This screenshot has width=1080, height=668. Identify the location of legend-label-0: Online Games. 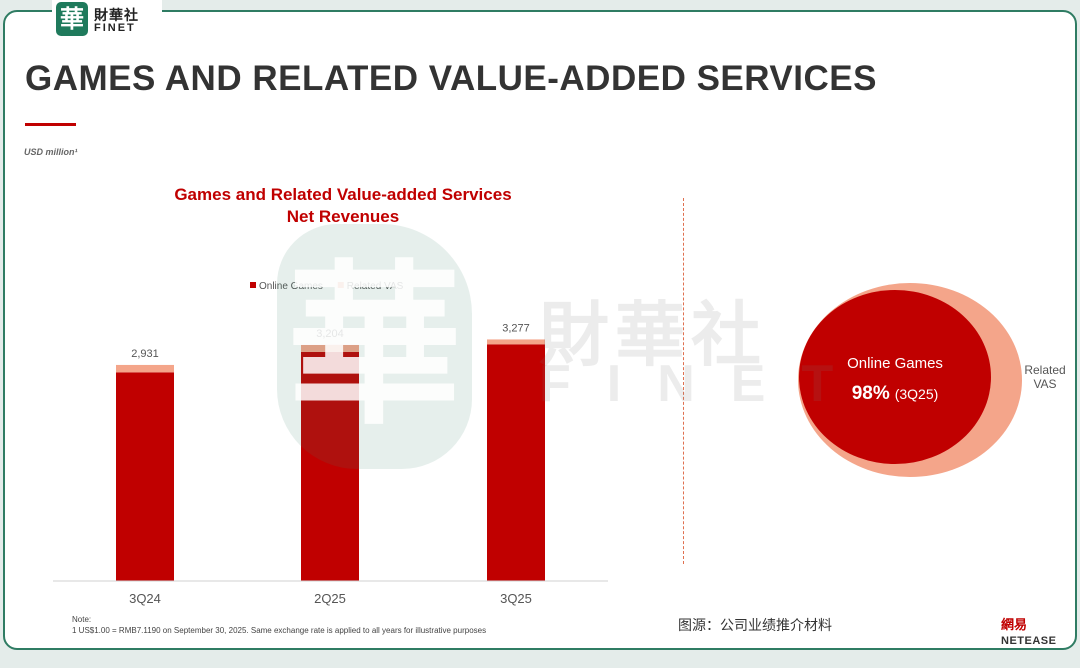
(291, 286).